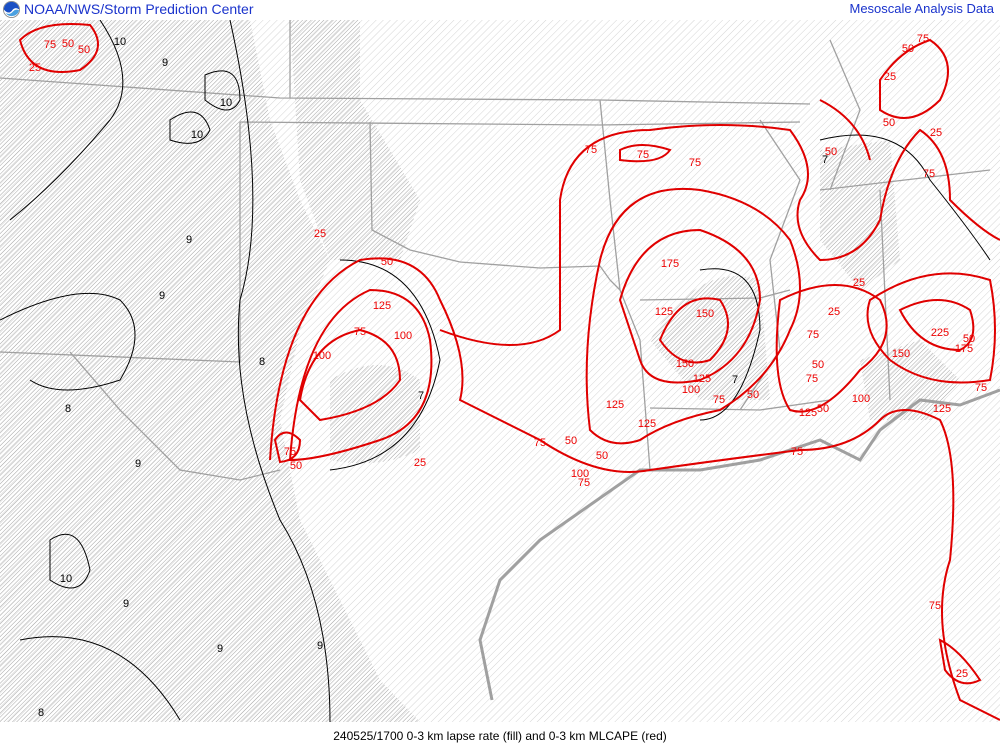 Image resolution: width=1000 pixels, height=750 pixels. I want to click on cape-contour-label: 225, so click(940, 333).